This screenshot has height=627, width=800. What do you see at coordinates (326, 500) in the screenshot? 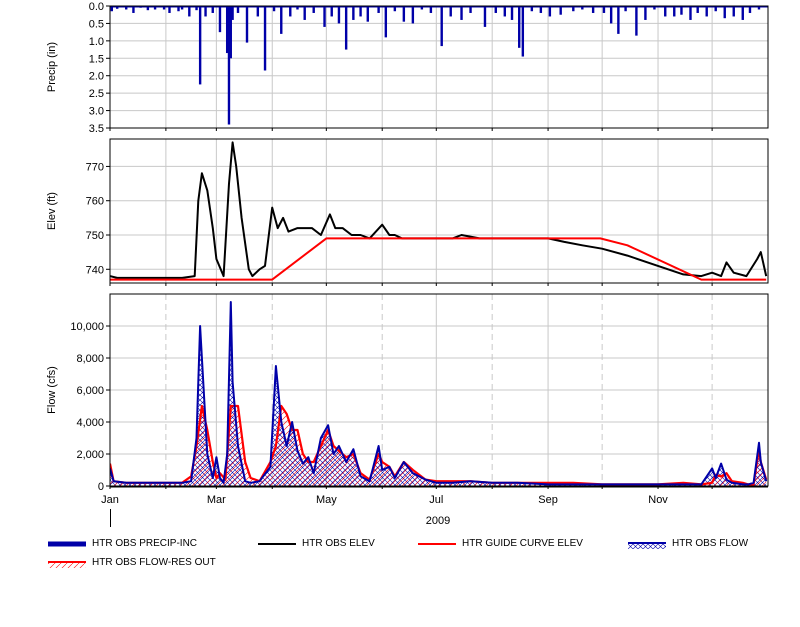
I see `x-tick-label: May` at bounding box center [326, 500].